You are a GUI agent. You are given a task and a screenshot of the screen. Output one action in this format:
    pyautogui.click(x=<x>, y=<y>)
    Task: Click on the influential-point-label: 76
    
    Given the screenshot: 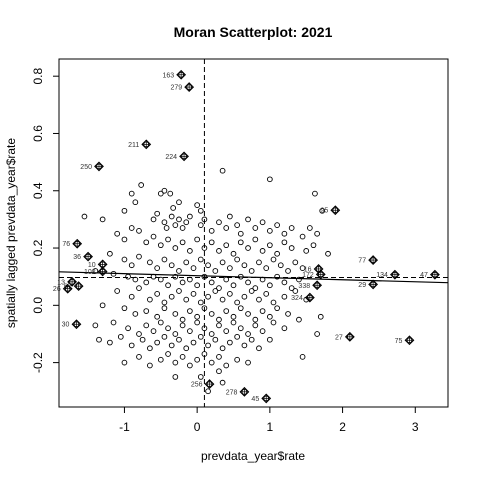 What is the action you would take?
    pyautogui.click(x=66, y=244)
    